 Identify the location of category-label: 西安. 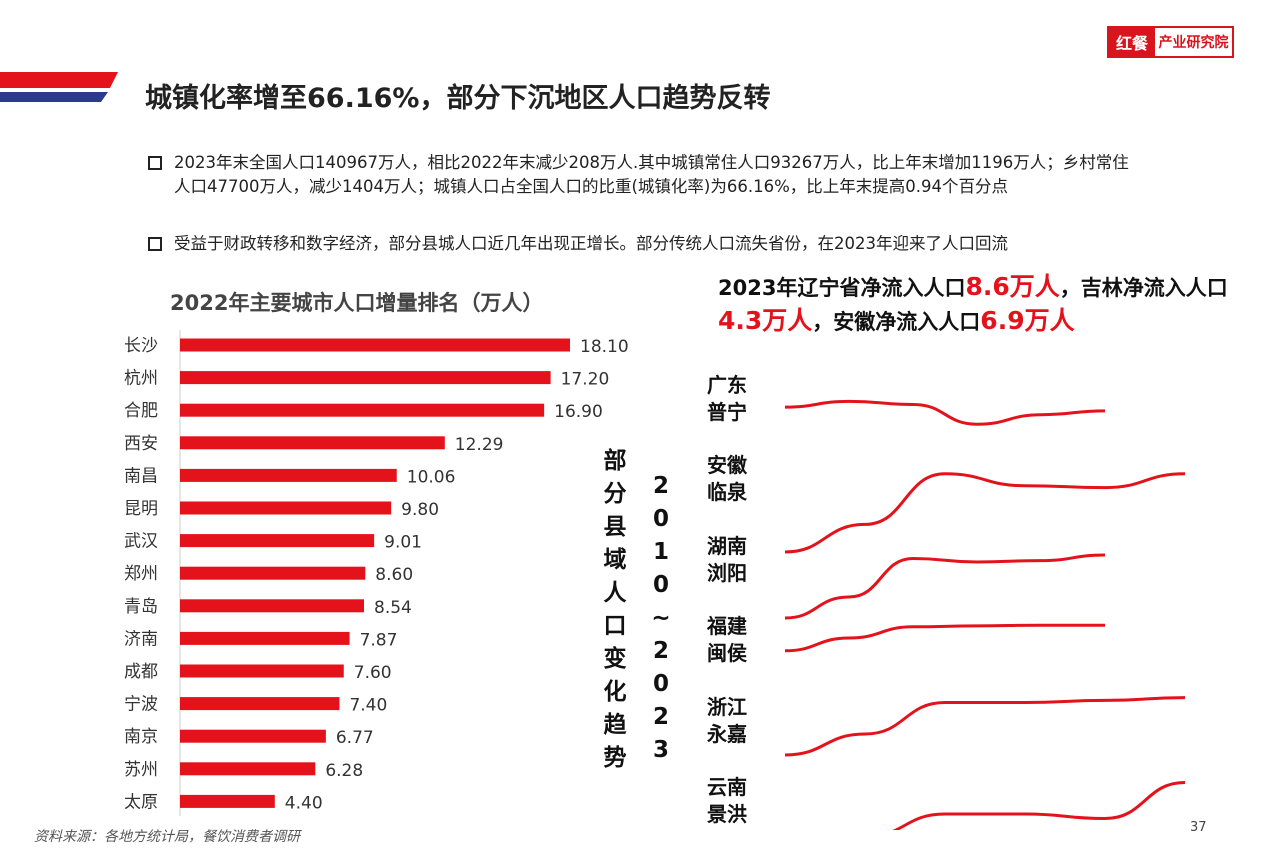
(141, 444).